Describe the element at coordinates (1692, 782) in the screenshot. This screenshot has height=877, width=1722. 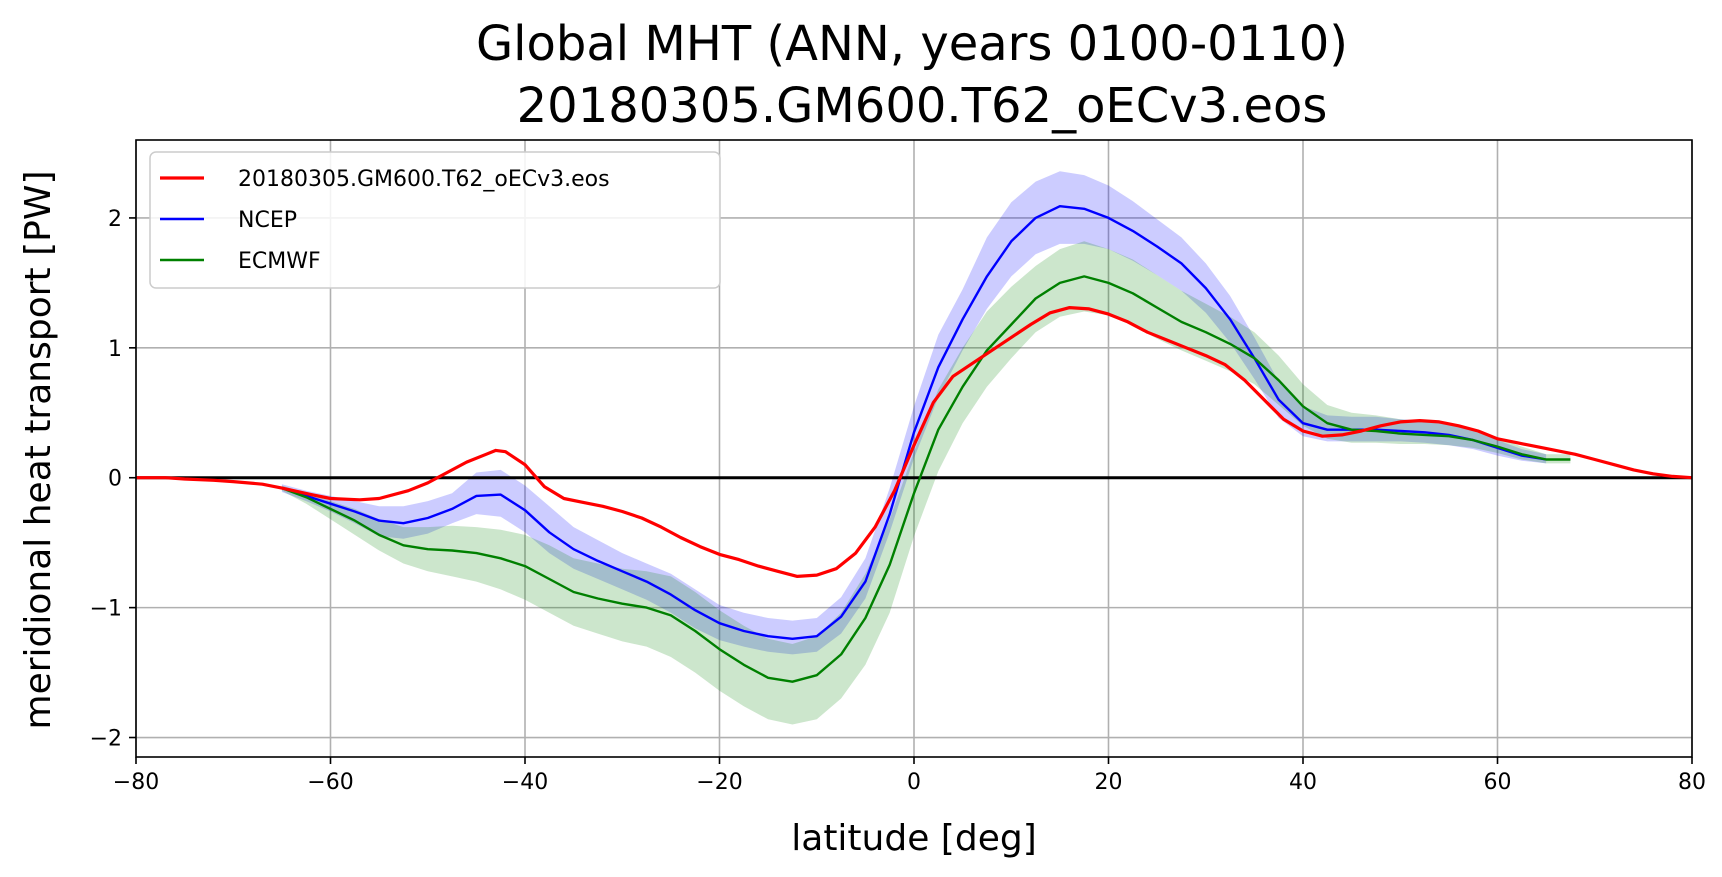
I see `x-tick-label: 80` at that location.